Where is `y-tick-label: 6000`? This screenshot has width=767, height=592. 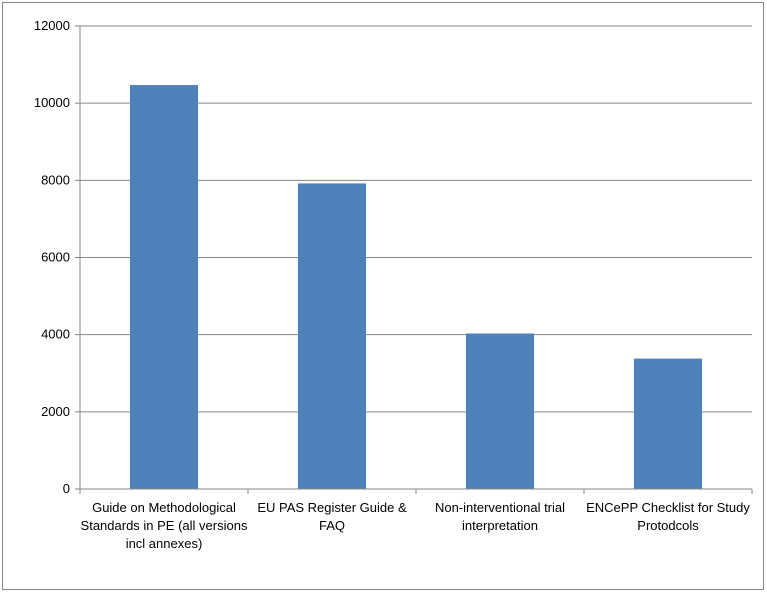
y-tick-label: 6000 is located at coordinates (55, 257).